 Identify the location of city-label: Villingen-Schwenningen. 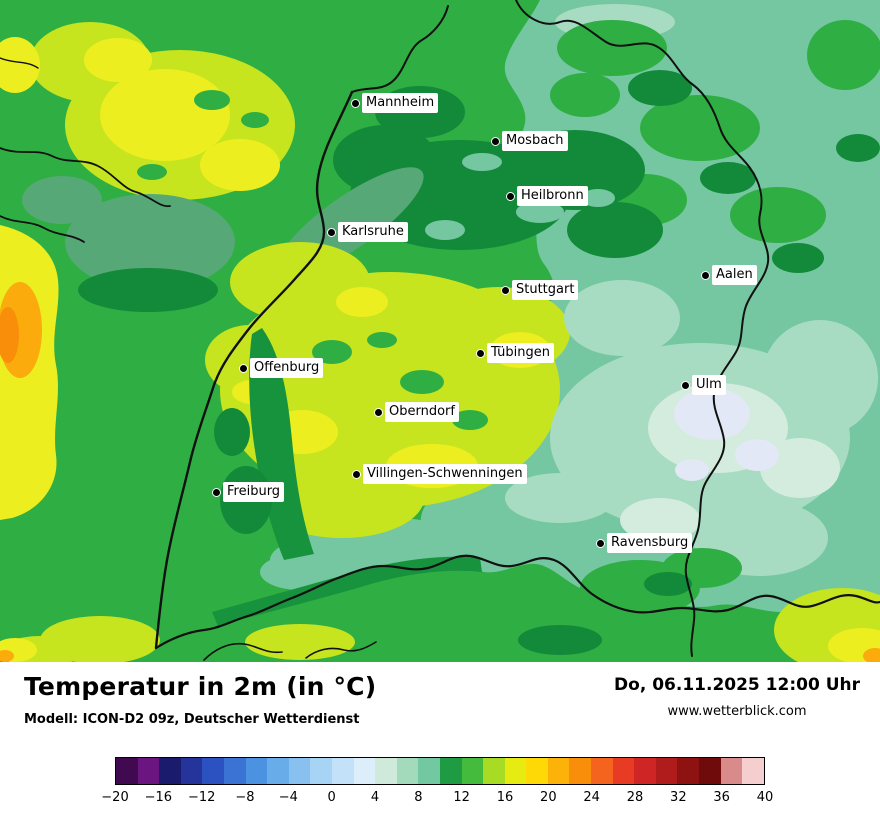
(445, 474).